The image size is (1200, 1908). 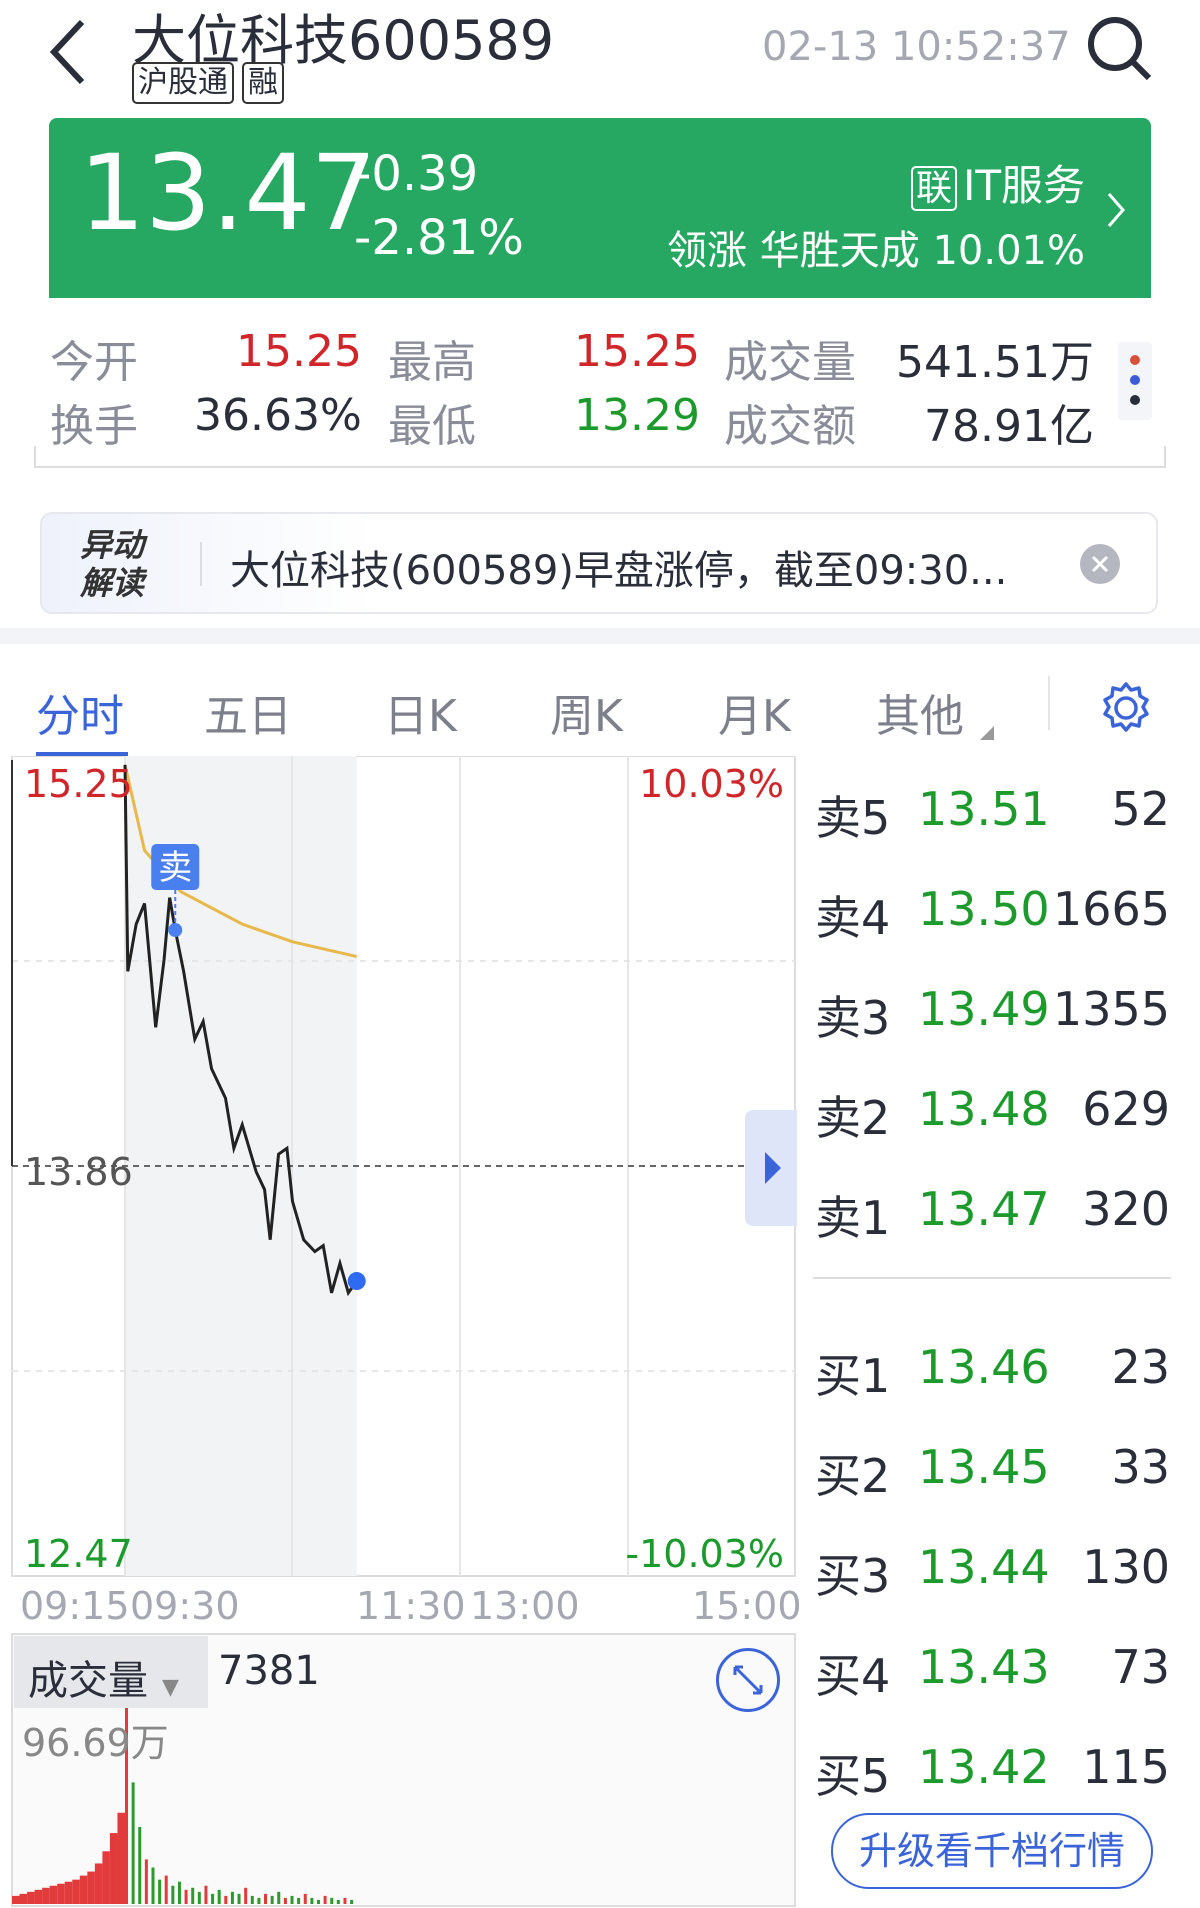 What do you see at coordinates (637, 351) in the screenshot?
I see `stat-high: 15.25` at bounding box center [637, 351].